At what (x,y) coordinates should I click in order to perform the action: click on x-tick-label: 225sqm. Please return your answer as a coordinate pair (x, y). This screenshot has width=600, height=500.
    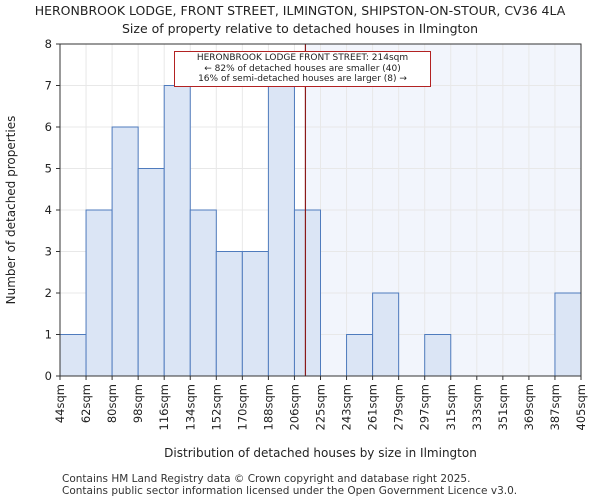
    Looking at the image, I should click on (321, 407).